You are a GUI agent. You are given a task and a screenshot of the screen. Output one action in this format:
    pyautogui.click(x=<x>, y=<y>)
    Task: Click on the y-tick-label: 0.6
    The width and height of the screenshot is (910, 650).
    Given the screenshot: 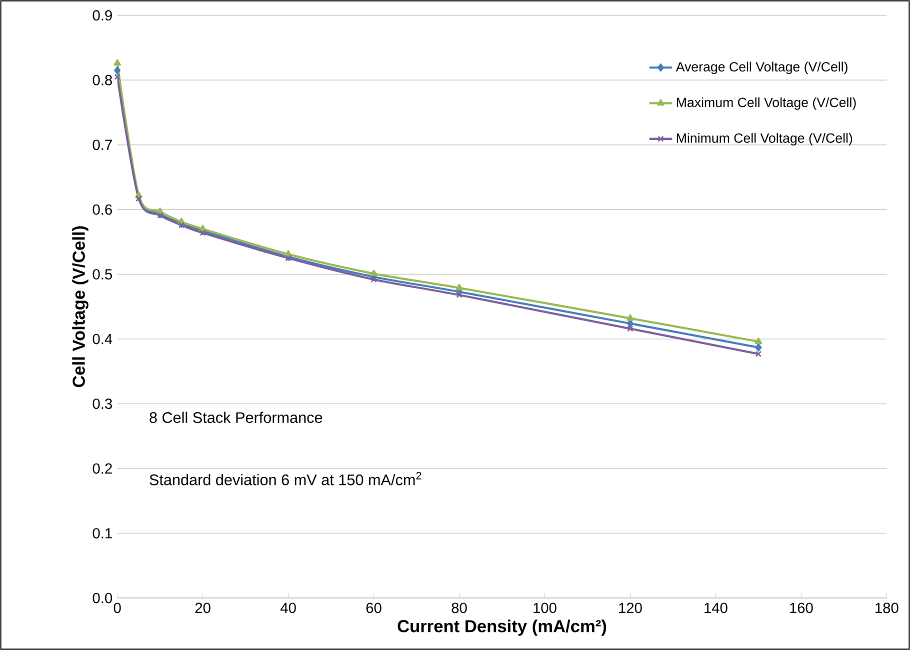 What is the action you would take?
    pyautogui.click(x=102, y=209)
    